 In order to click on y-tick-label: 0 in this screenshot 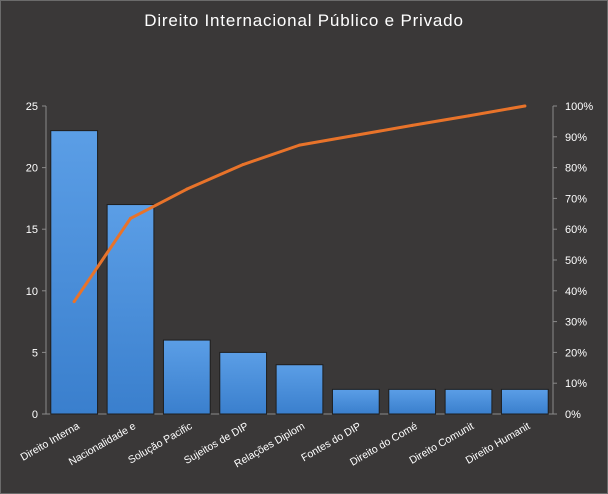, I will do `click(35, 415)`.